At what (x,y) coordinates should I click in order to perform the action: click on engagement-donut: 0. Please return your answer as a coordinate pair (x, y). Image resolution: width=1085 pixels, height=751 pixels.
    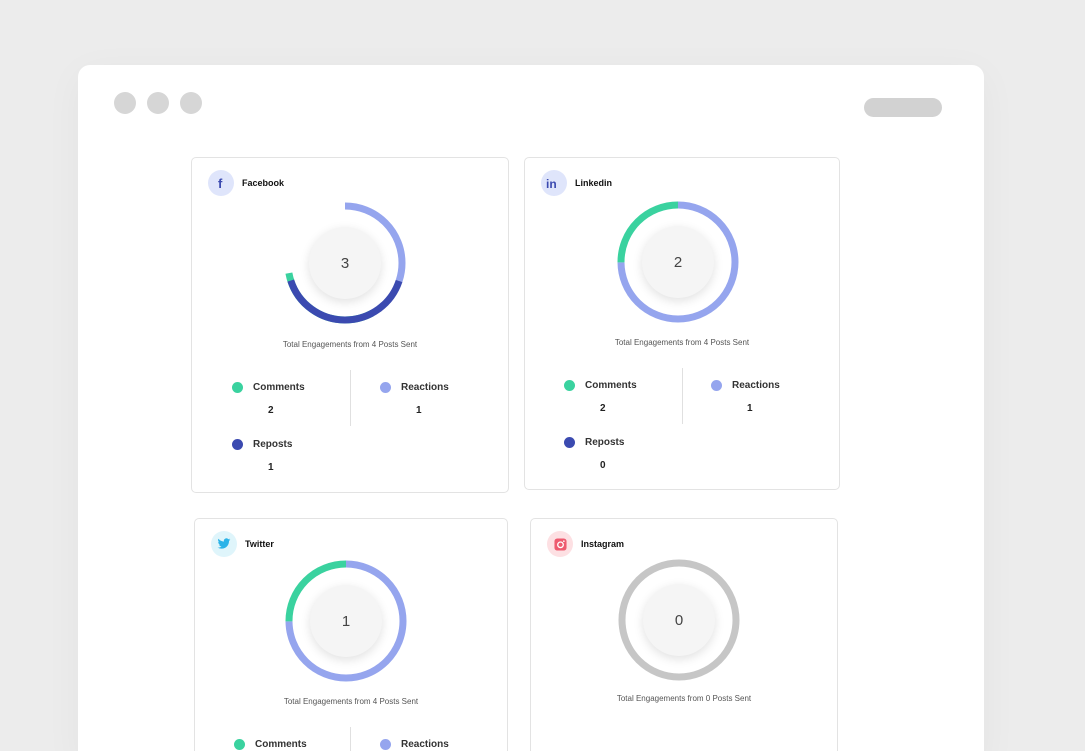
    Looking at the image, I should click on (679, 620).